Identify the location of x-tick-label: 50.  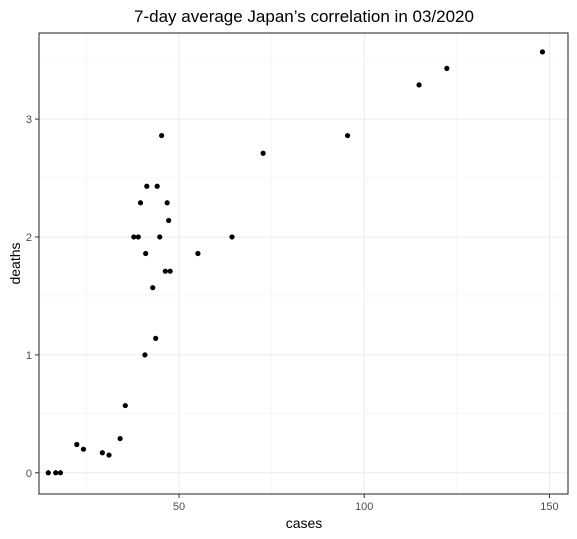
(179, 507).